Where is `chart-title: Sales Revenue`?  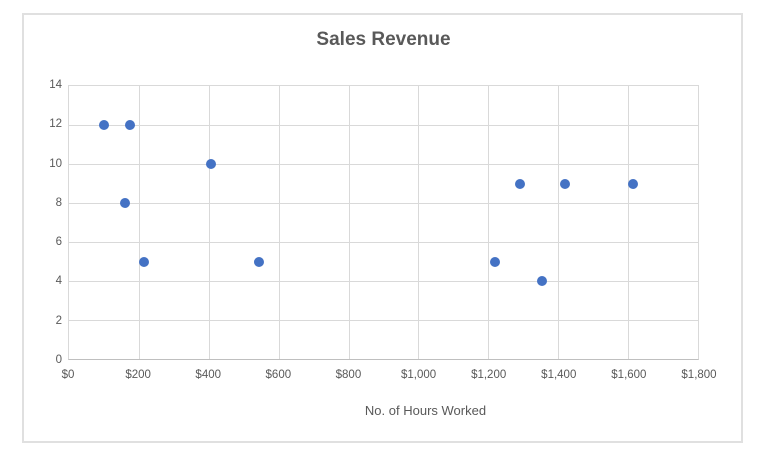
chart-title: Sales Revenue is located at coordinates (383, 39).